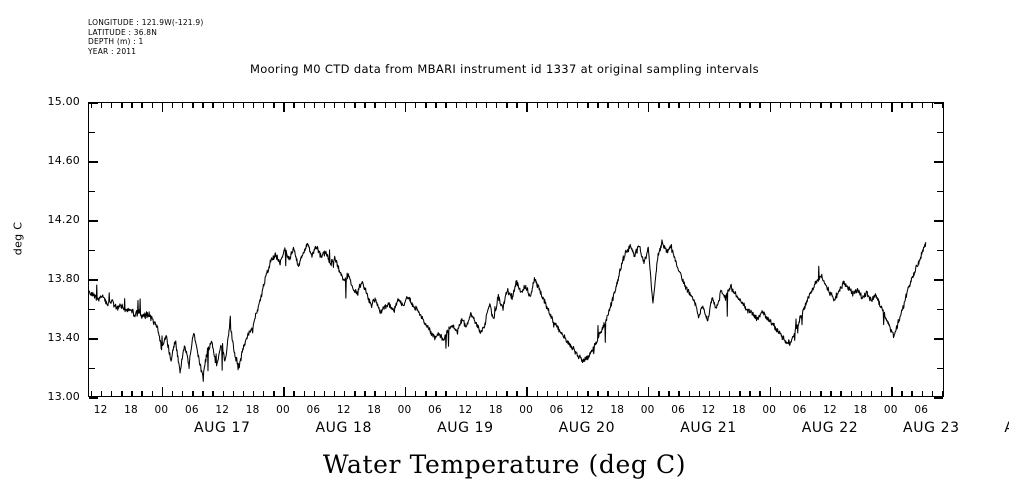 The height and width of the screenshot is (504, 1009). I want to click on x-axis-day-label: AUG 18, so click(344, 428).